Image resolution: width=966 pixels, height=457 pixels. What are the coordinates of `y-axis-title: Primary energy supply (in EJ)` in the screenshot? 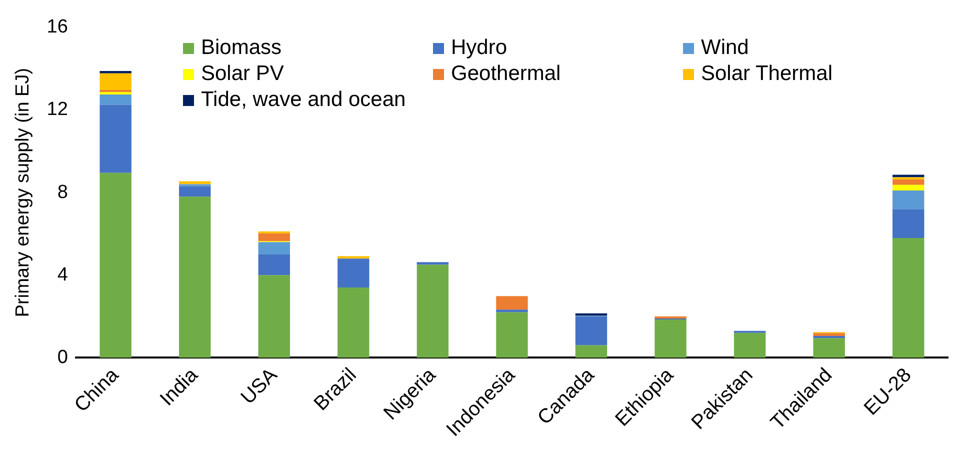 It's located at (23, 193).